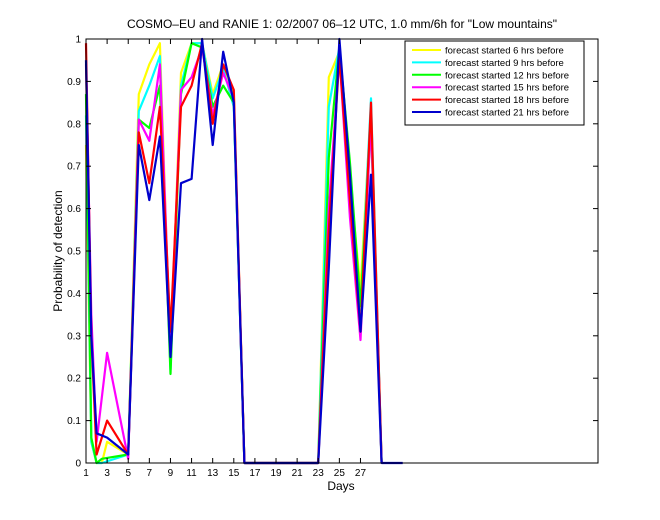 Image resolution: width=660 pixels, height=520 pixels. I want to click on legend-label: forecast started 6 hrs before, so click(504, 51).